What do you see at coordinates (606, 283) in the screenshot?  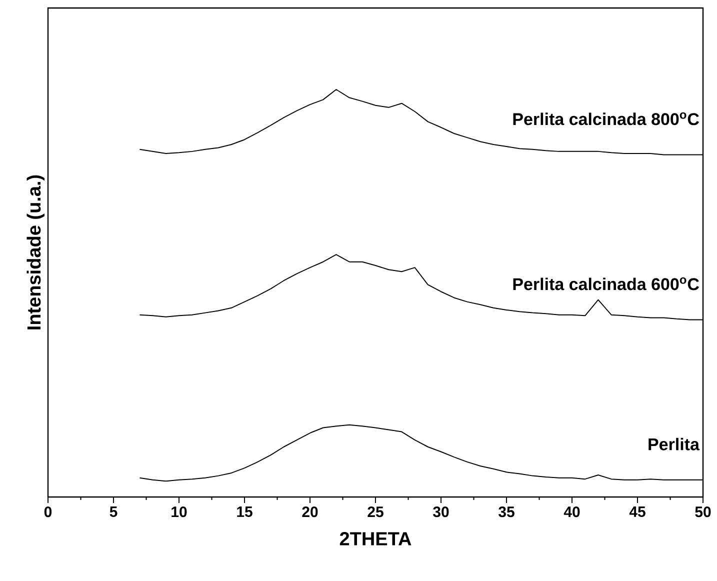 I see `series-label: Perlita calcinada 600$^{o}$C` at bounding box center [606, 283].